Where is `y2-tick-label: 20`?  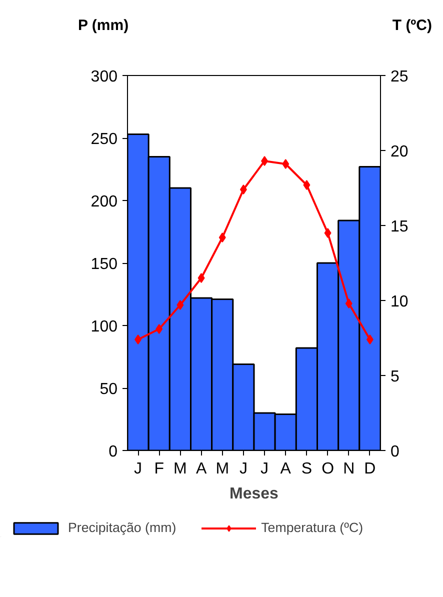 y2-tick-label: 20 is located at coordinates (399, 152).